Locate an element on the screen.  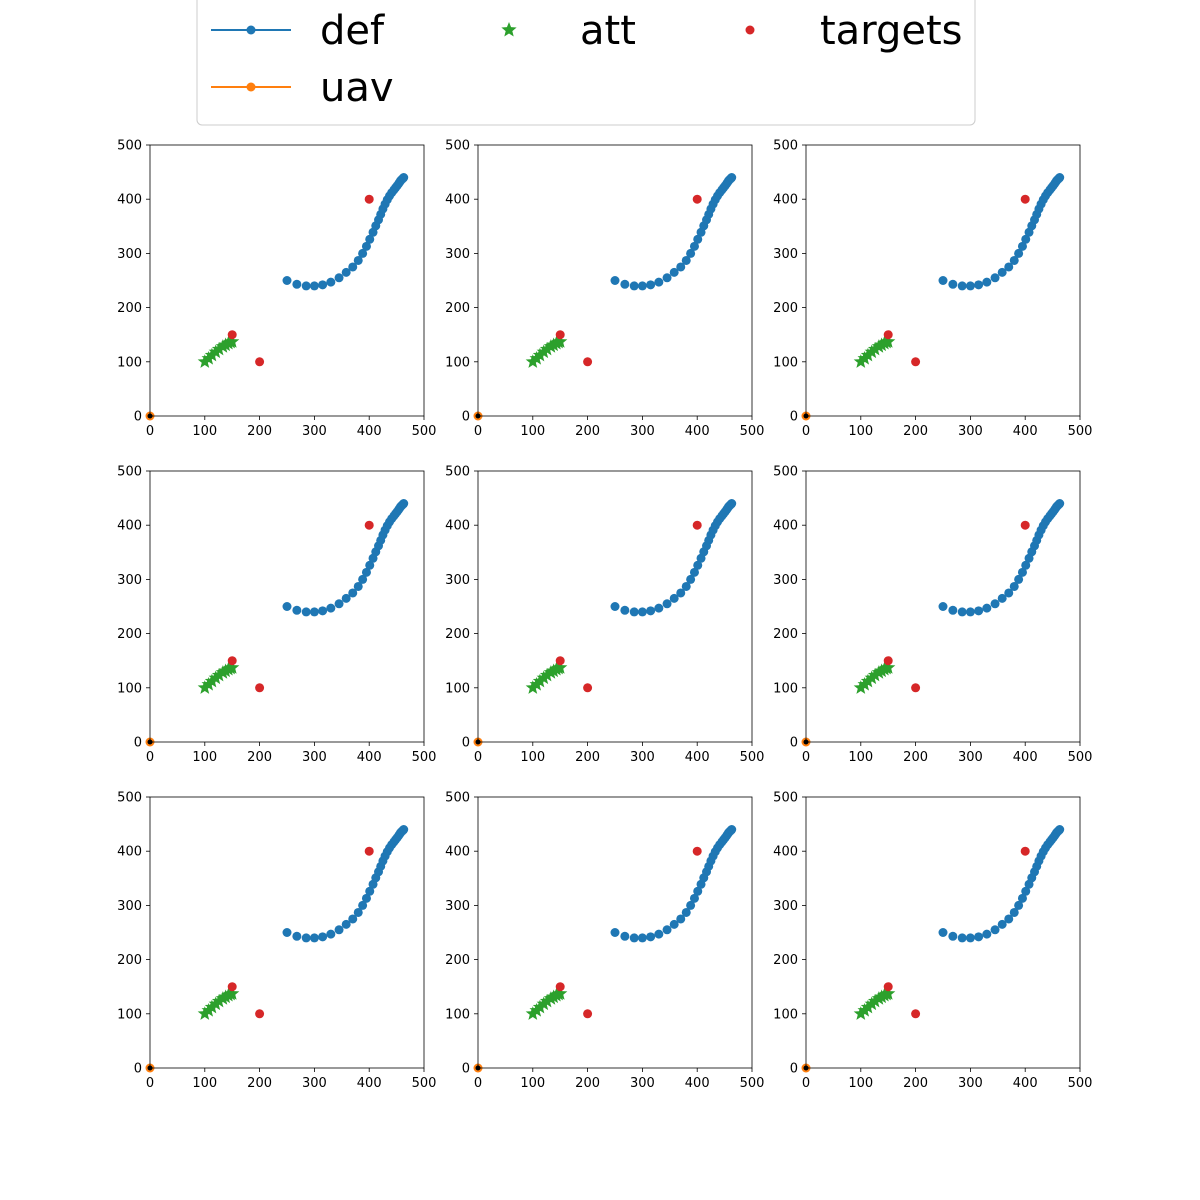
legend-entry-targets: targets is located at coordinates (853, 31).